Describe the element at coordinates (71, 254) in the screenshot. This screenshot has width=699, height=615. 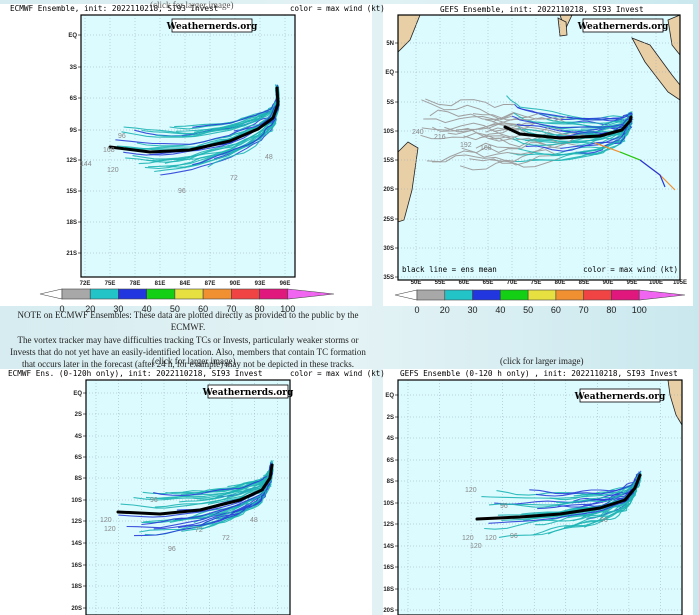
I see `latitude-label: 21S` at that location.